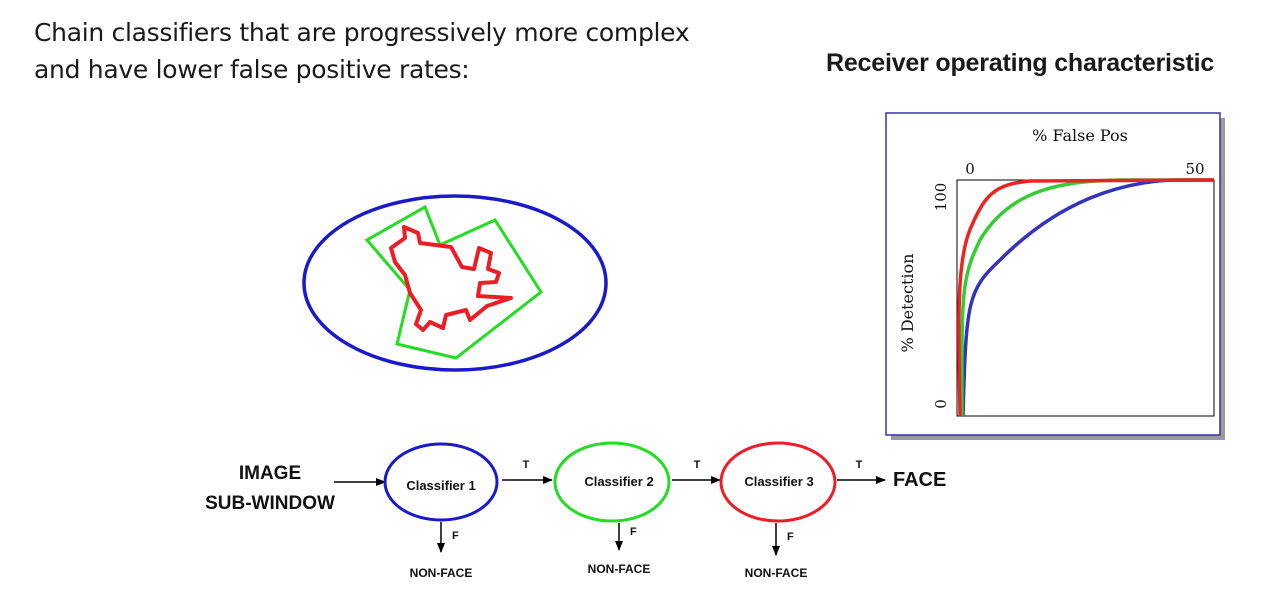 This screenshot has height=602, width=1285. I want to click on reject-label-3: NON-FACE, so click(776, 573).